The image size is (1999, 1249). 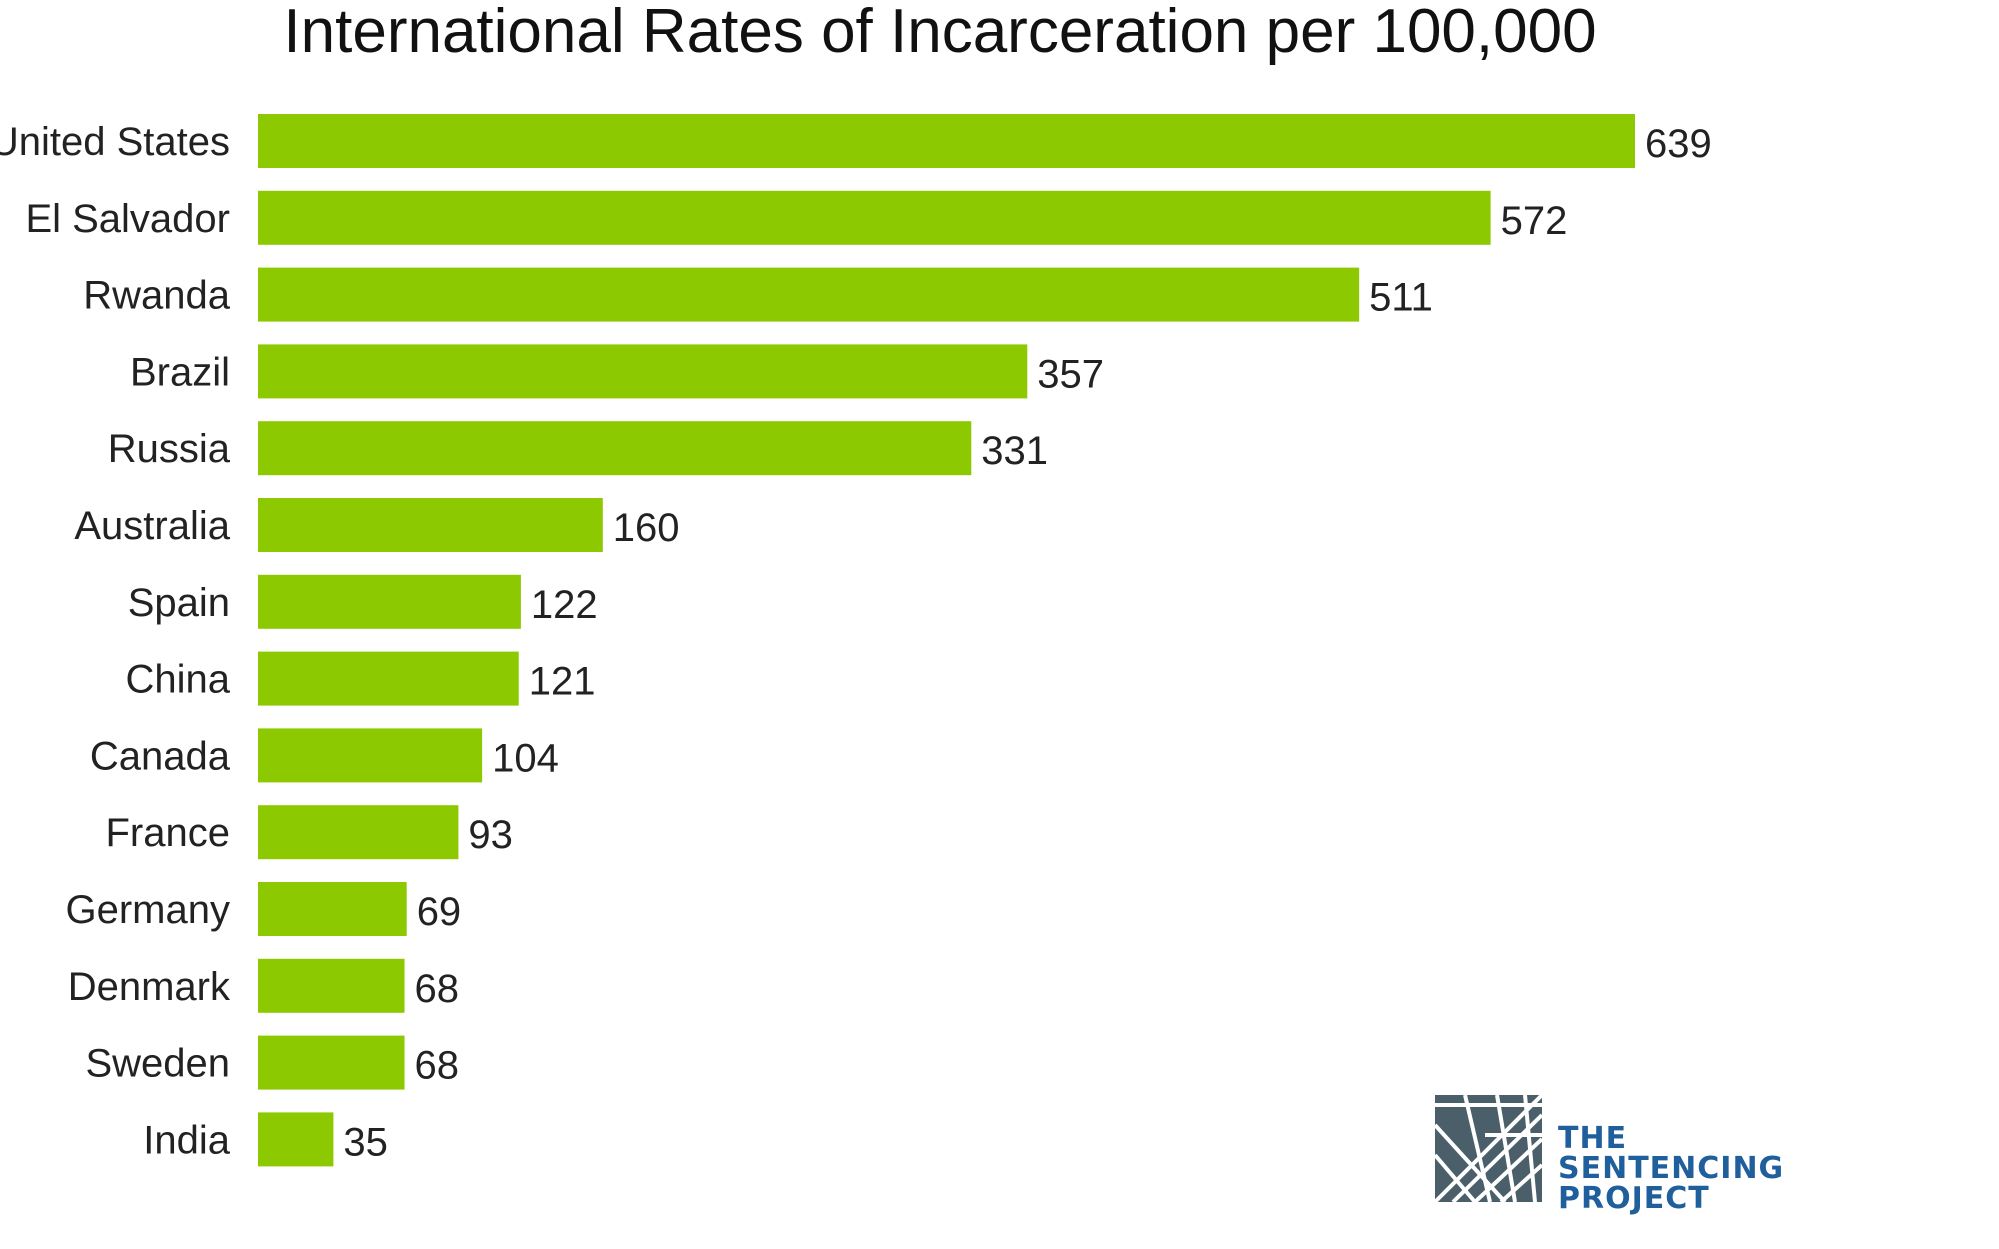 I want to click on value-label: 331, so click(x=1014, y=451).